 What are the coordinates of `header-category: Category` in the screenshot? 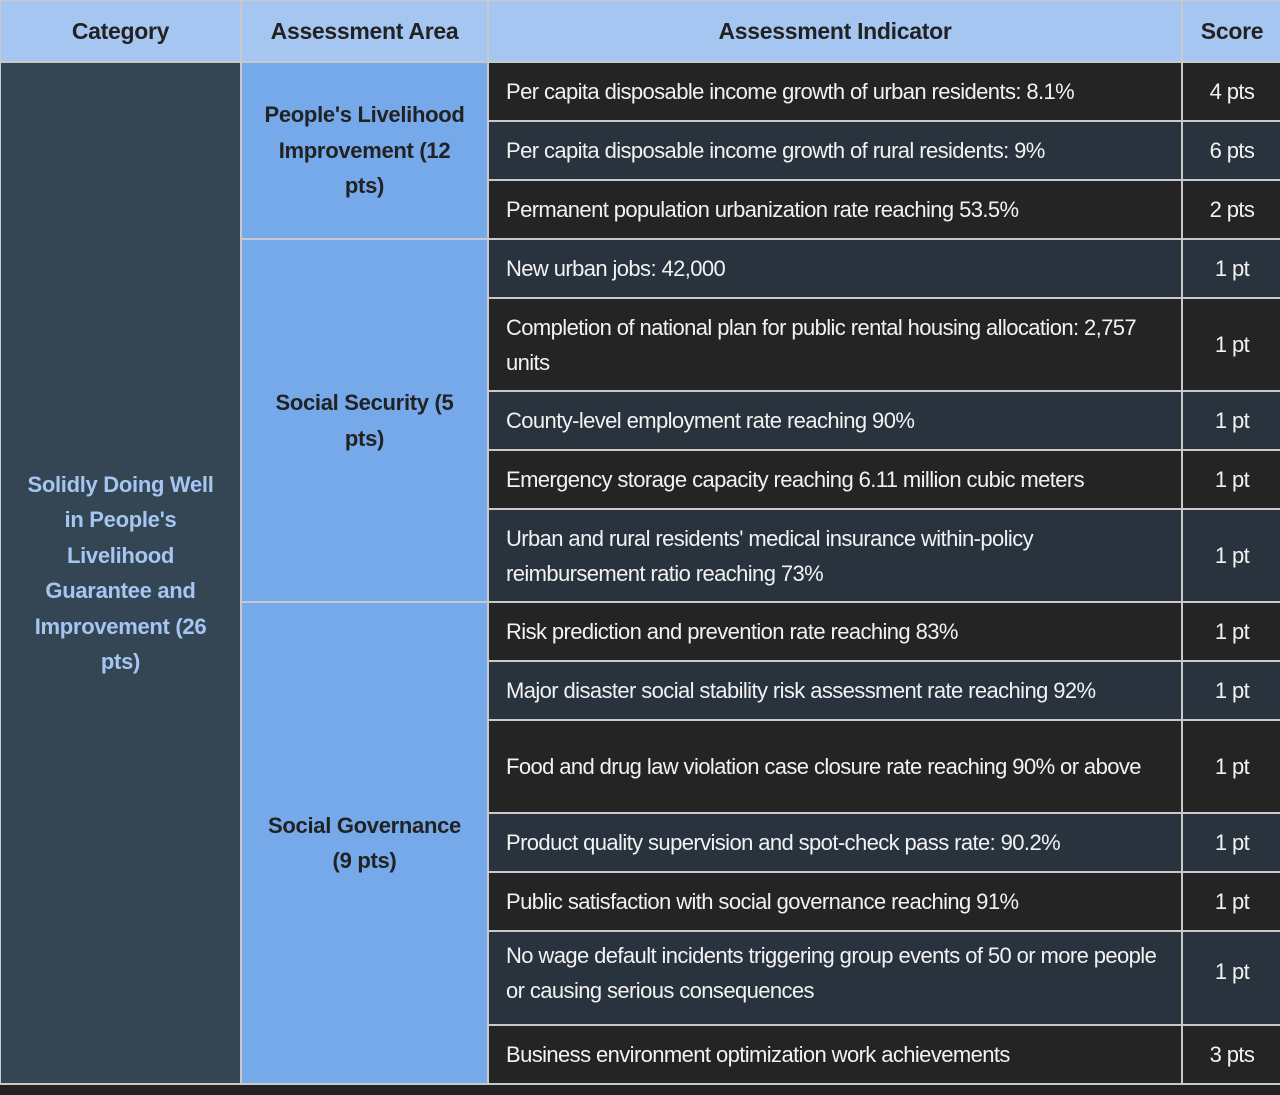 It's located at (121, 31).